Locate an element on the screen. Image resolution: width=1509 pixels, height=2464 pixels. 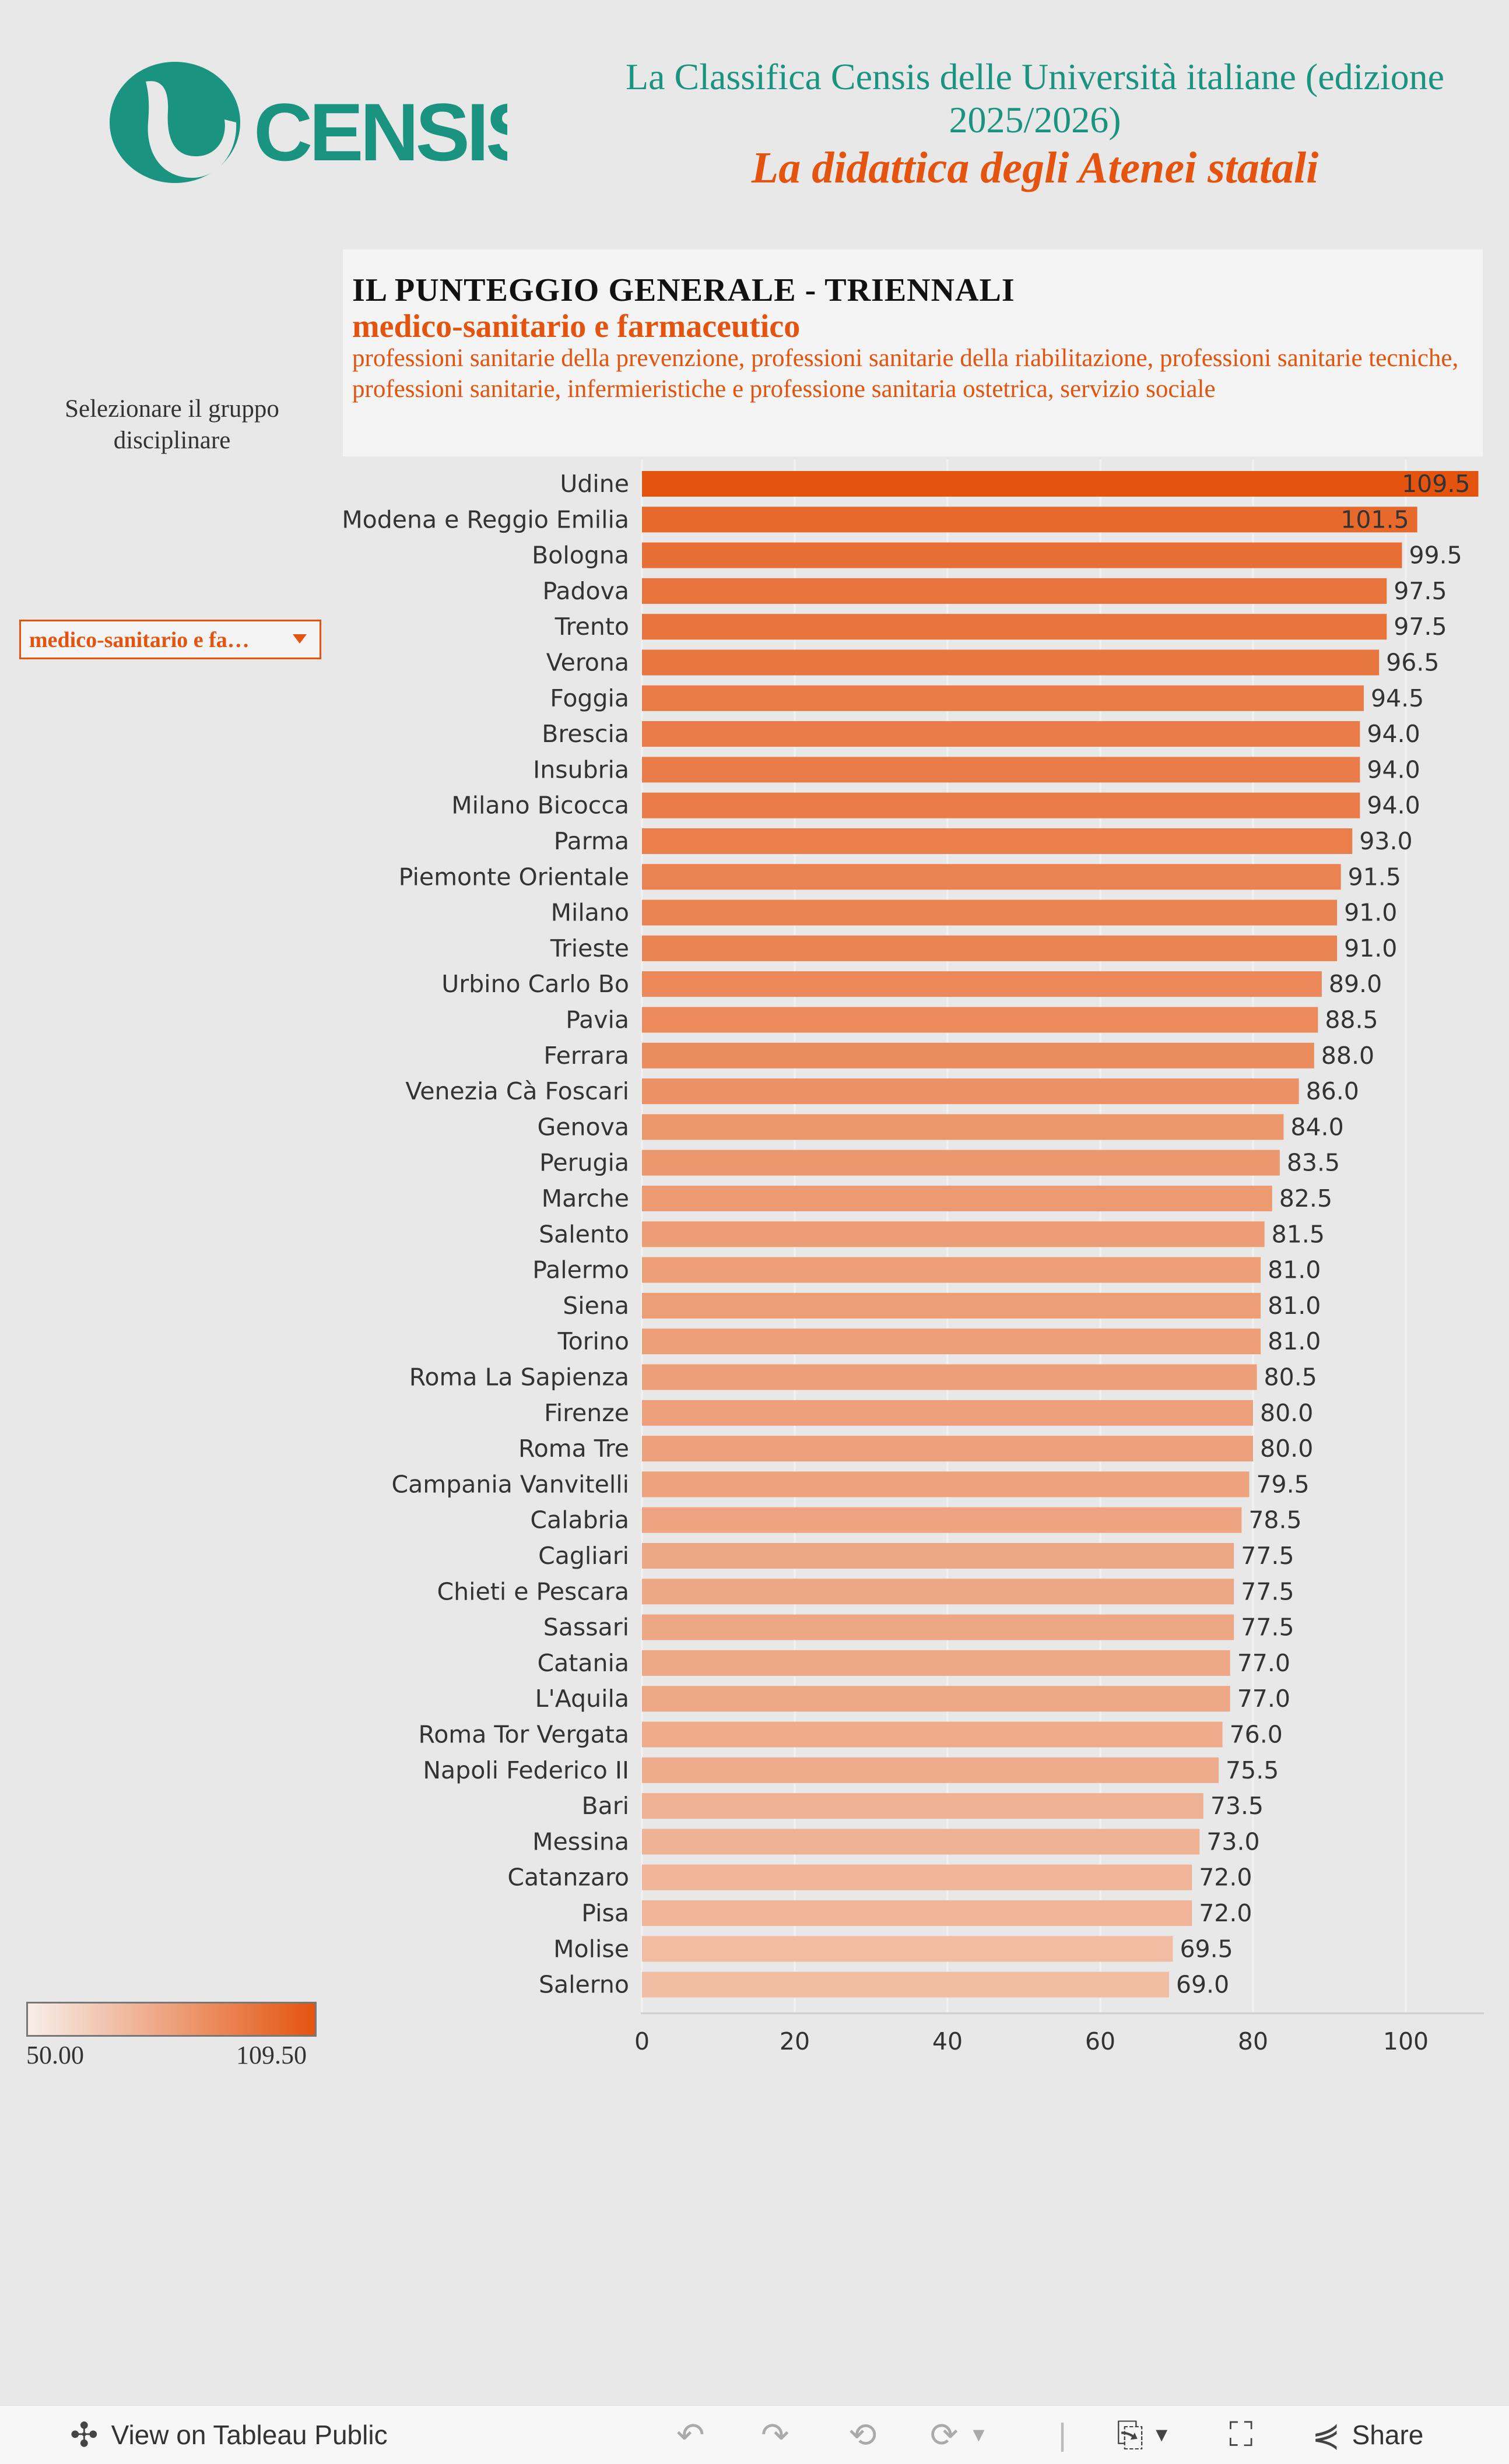
value-label: 91.5 is located at coordinates (1374, 877).